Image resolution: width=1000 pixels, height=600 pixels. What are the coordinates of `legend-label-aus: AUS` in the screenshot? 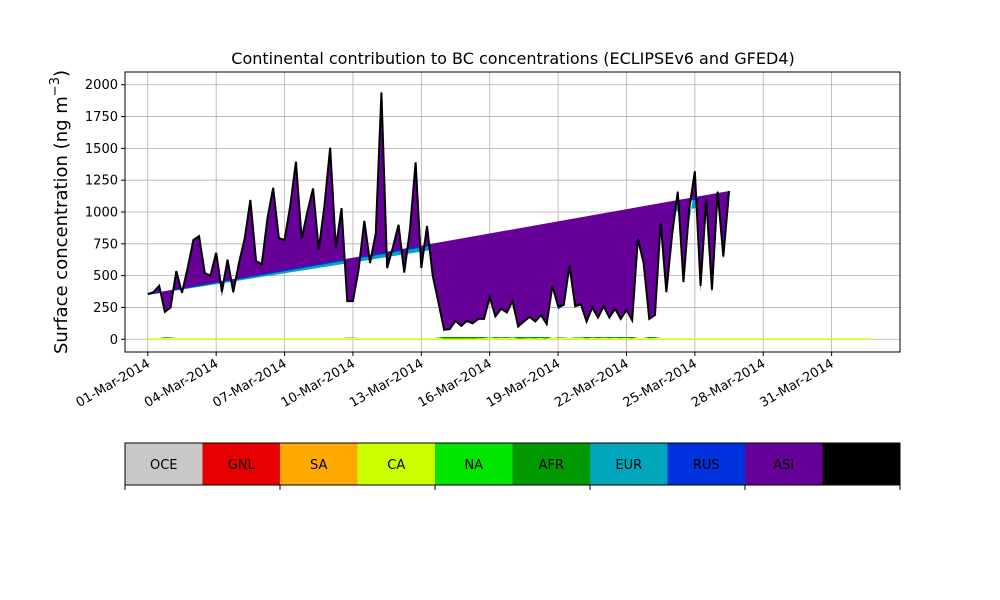 It's located at (861, 465).